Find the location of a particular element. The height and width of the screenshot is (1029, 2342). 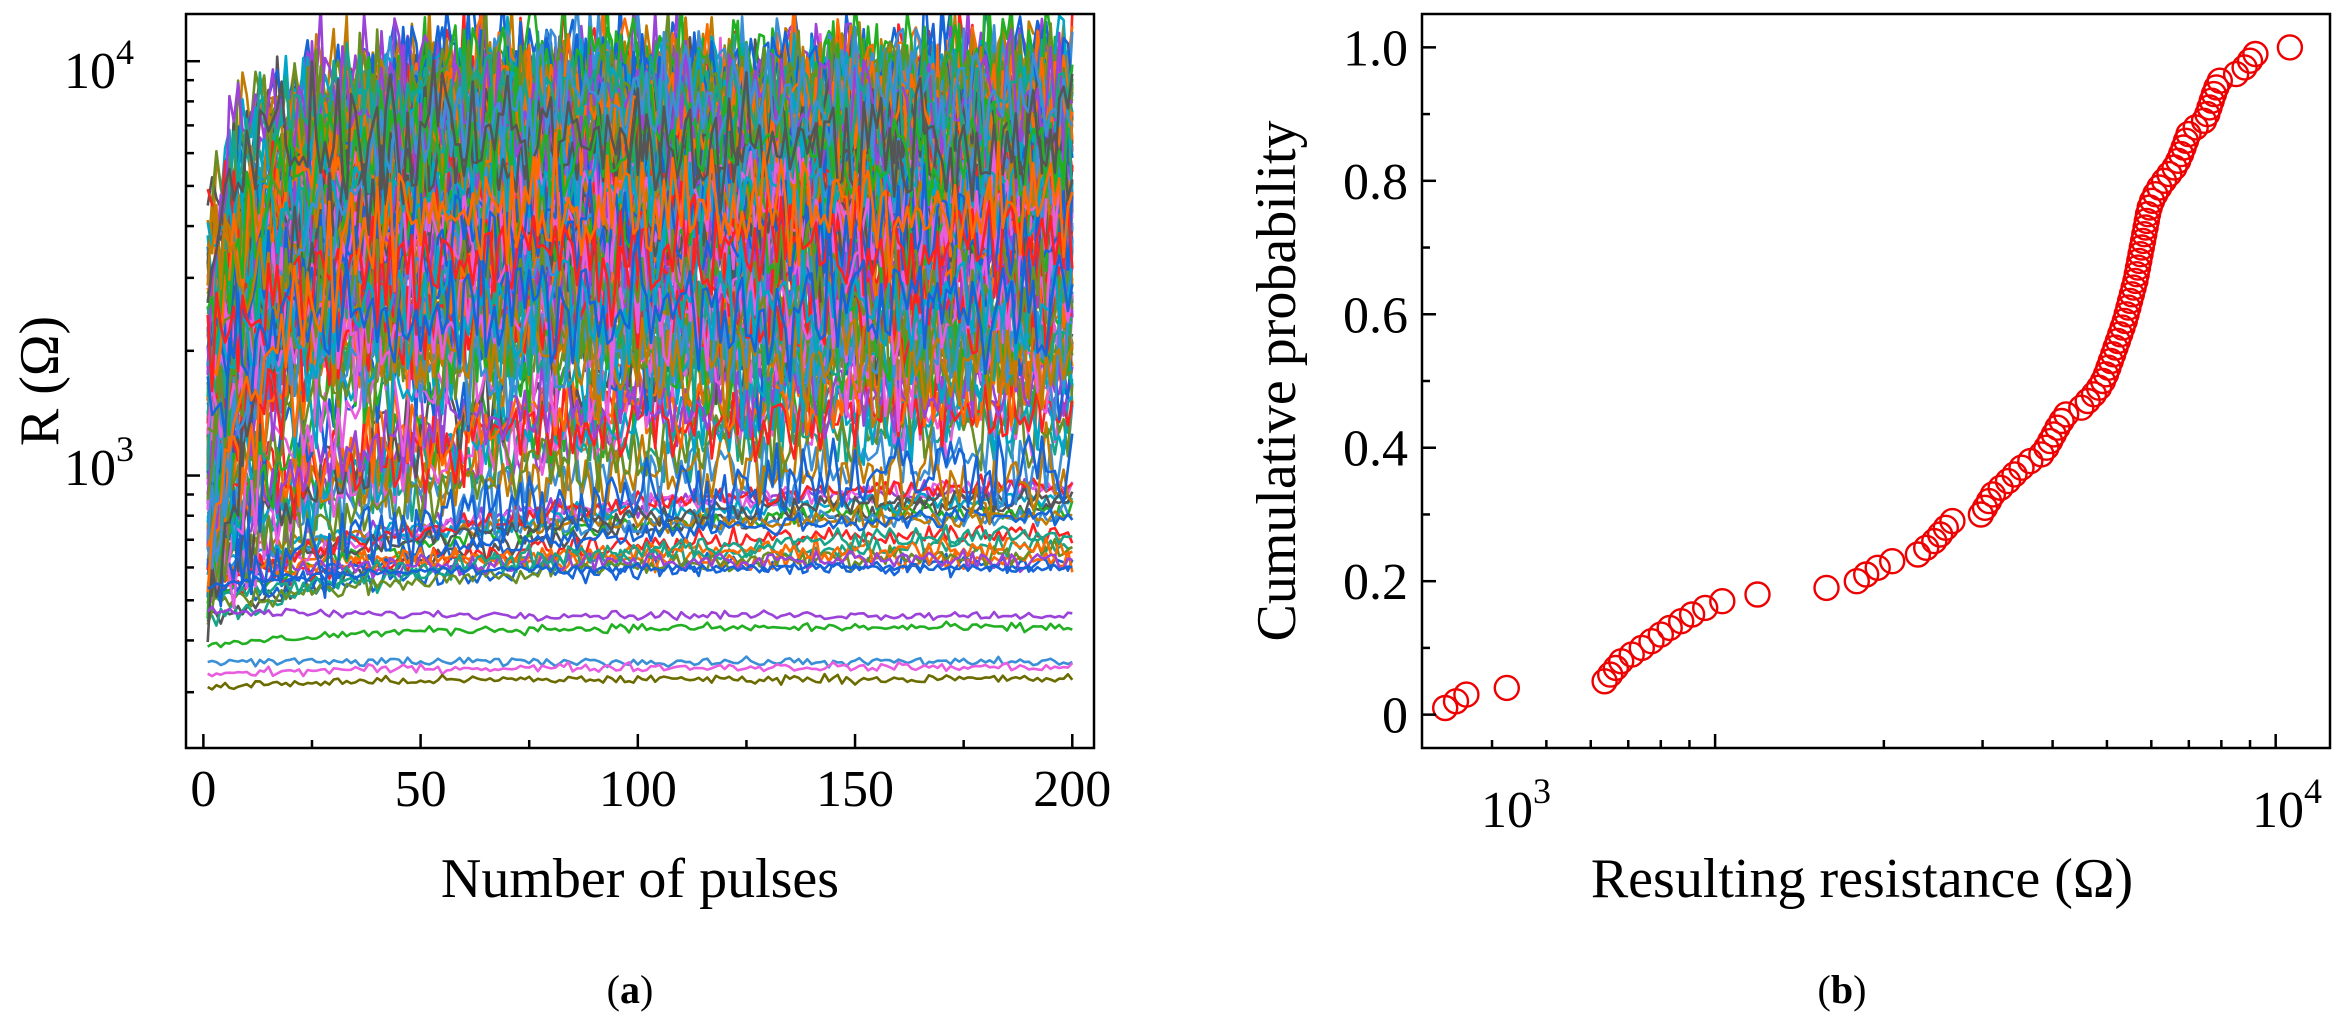

panel-b-y-tick-label: 1.0 is located at coordinates (1375, 48).